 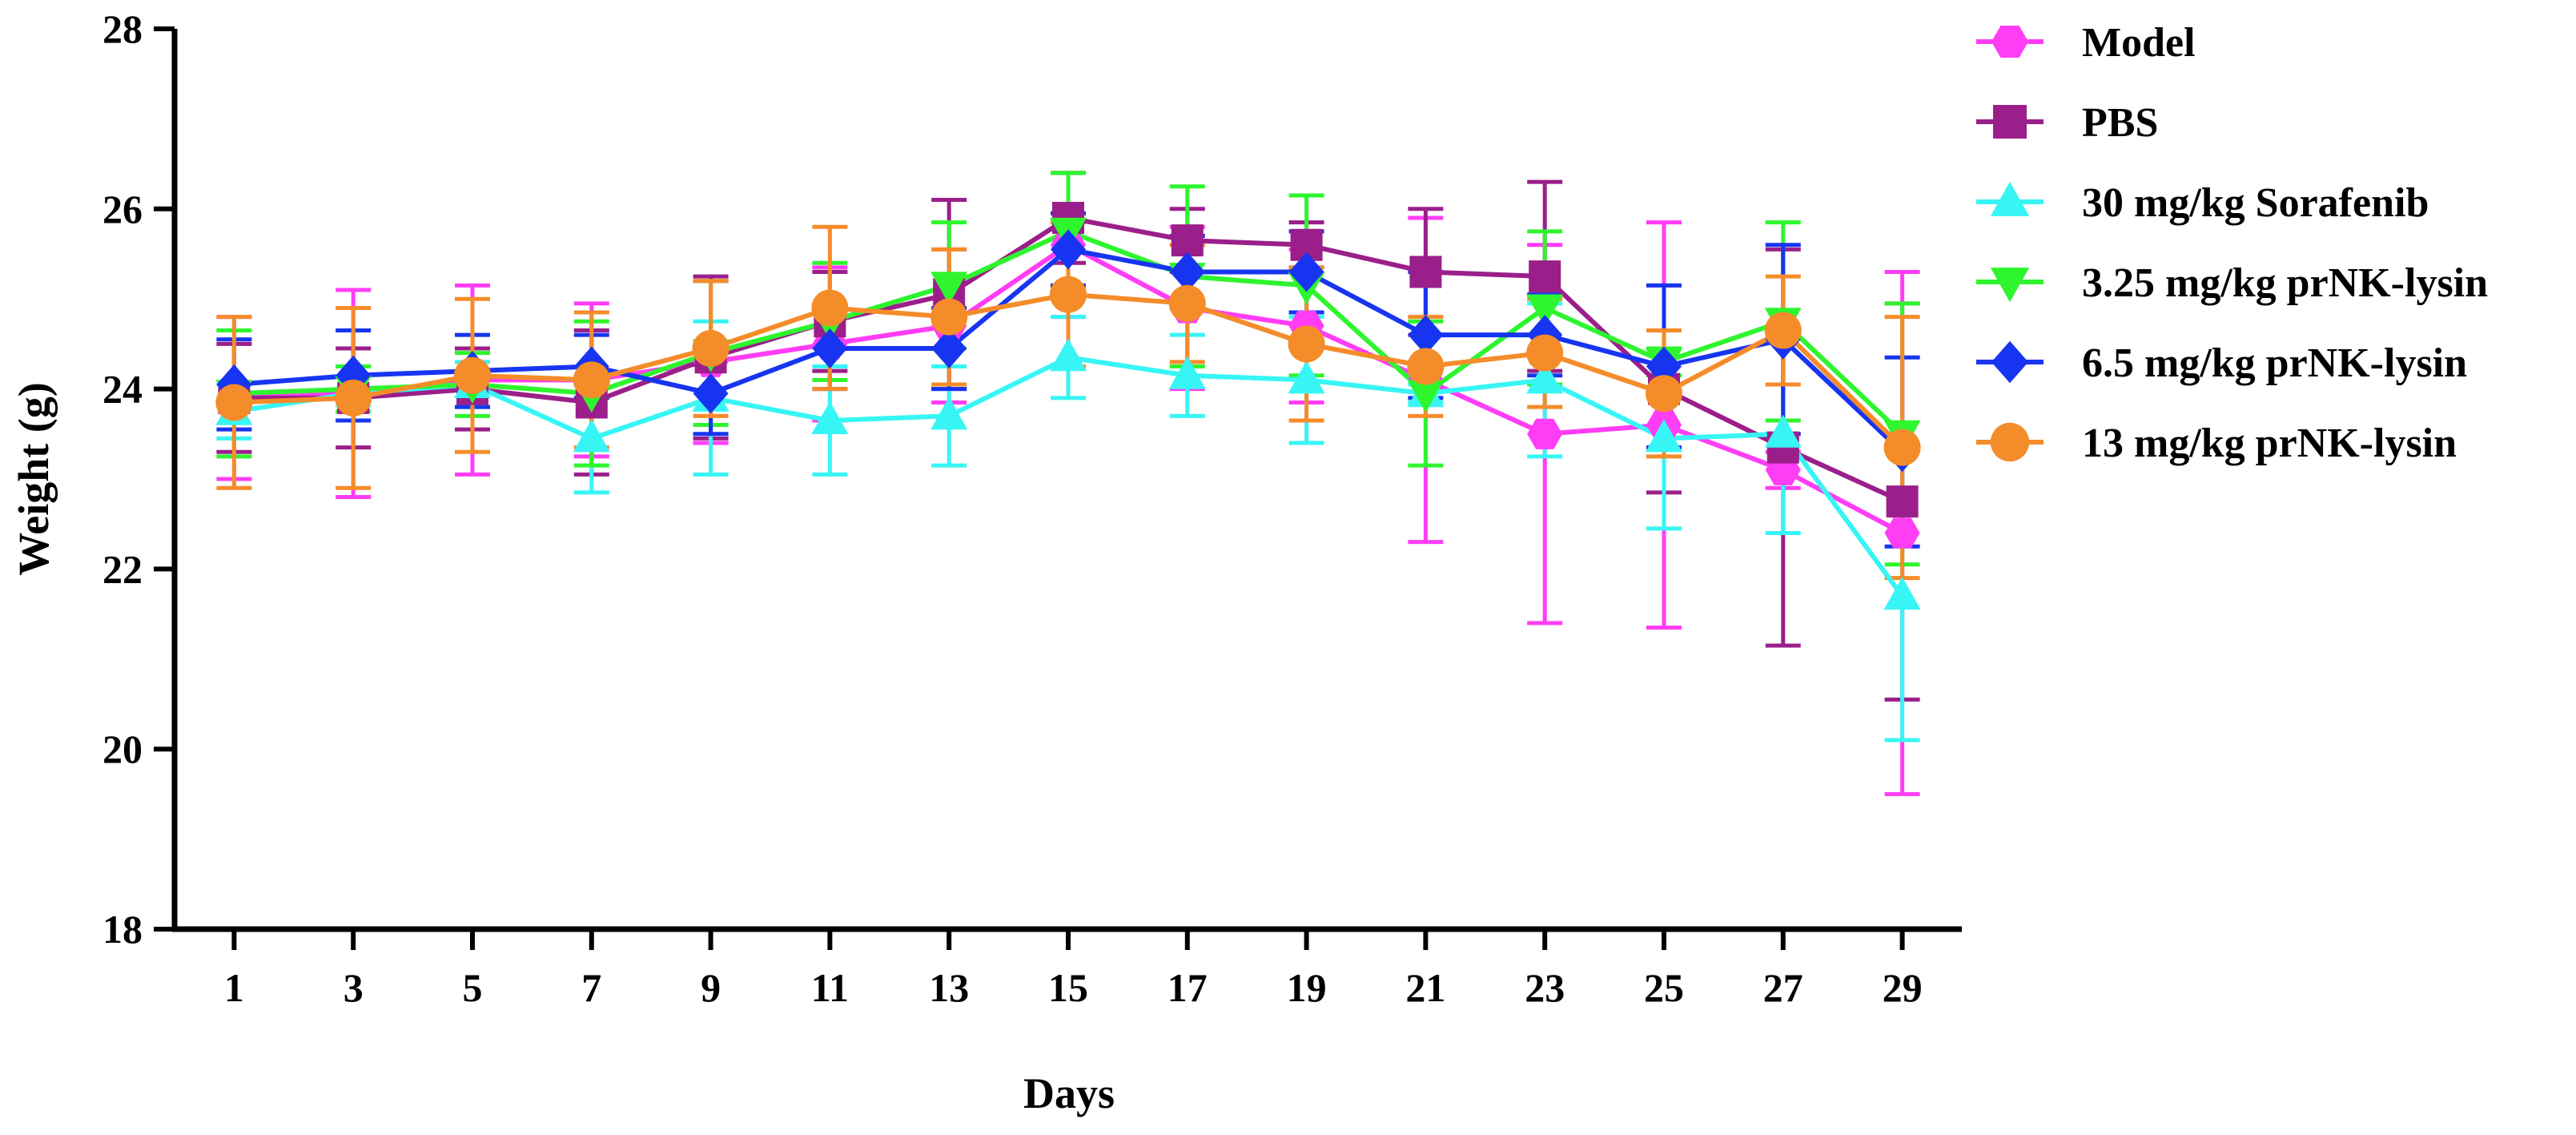 What do you see at coordinates (1425, 988) in the screenshot?
I see `x-tick-label: 21` at bounding box center [1425, 988].